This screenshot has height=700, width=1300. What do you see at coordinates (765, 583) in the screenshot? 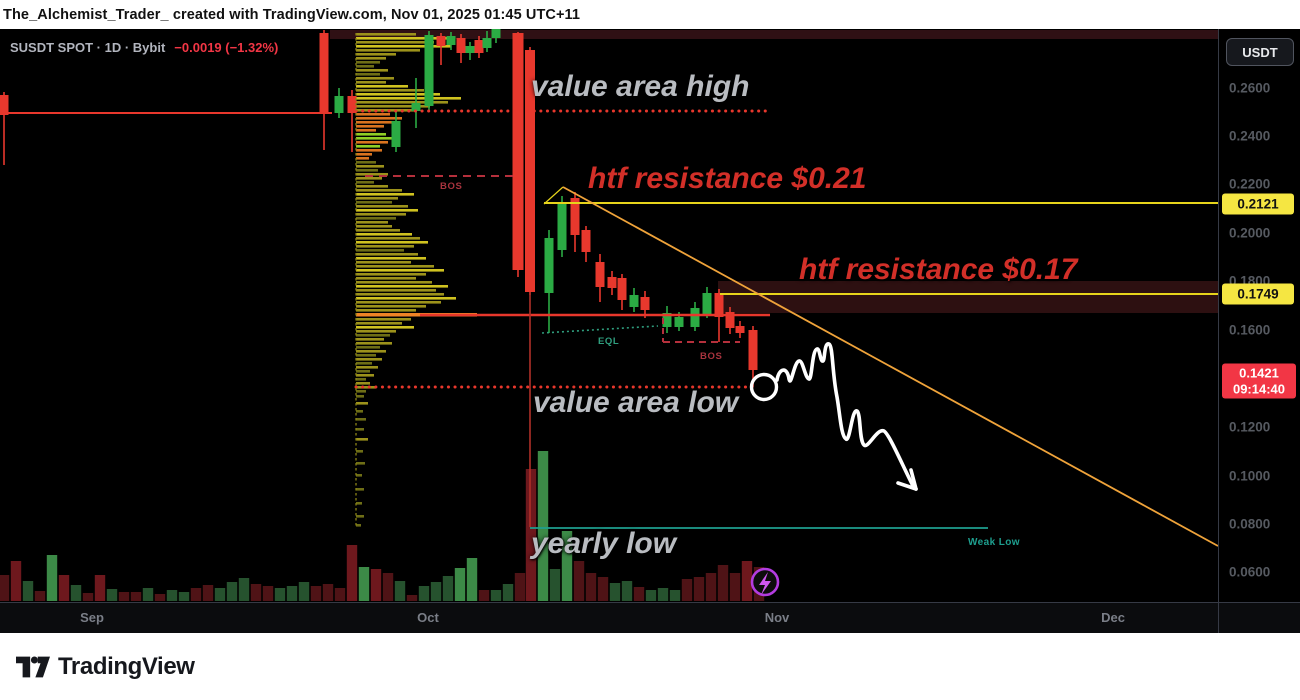
I see `lightning-bolt-icon` at bounding box center [765, 583].